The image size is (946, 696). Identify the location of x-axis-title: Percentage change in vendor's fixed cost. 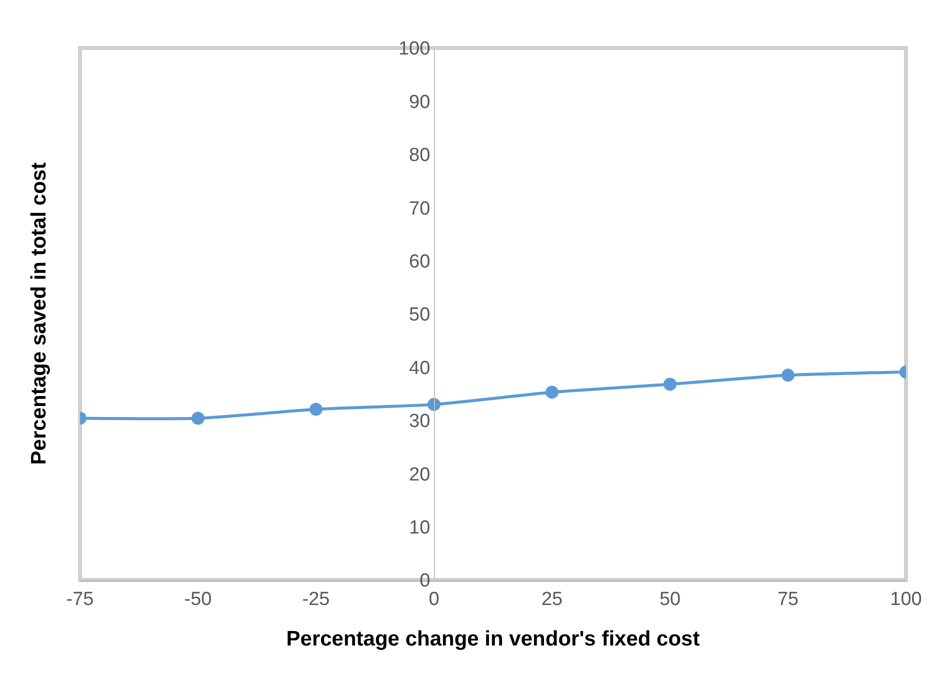
(493, 639).